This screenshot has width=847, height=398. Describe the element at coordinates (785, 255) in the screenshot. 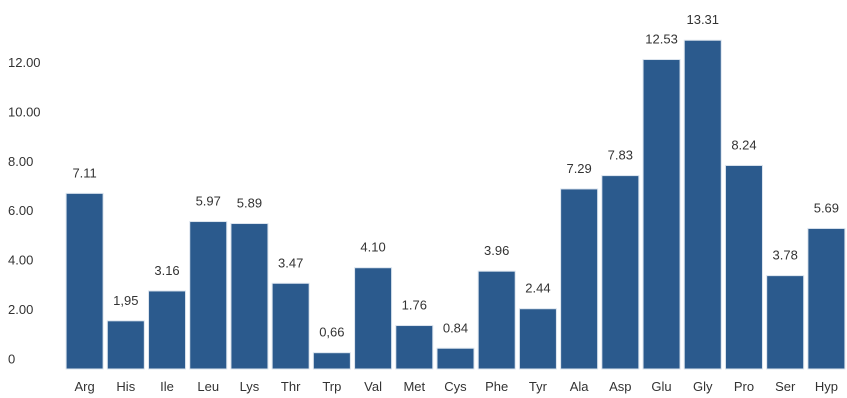

I see `data-label-ser: 3.78` at that location.